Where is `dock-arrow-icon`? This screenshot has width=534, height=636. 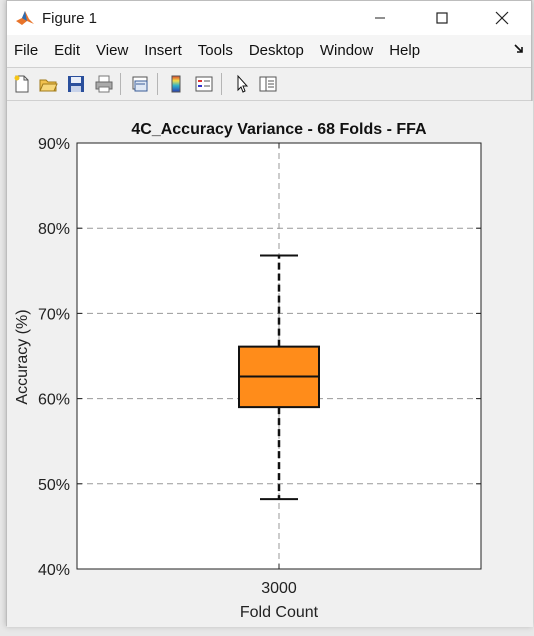 dock-arrow-icon is located at coordinates (518, 48).